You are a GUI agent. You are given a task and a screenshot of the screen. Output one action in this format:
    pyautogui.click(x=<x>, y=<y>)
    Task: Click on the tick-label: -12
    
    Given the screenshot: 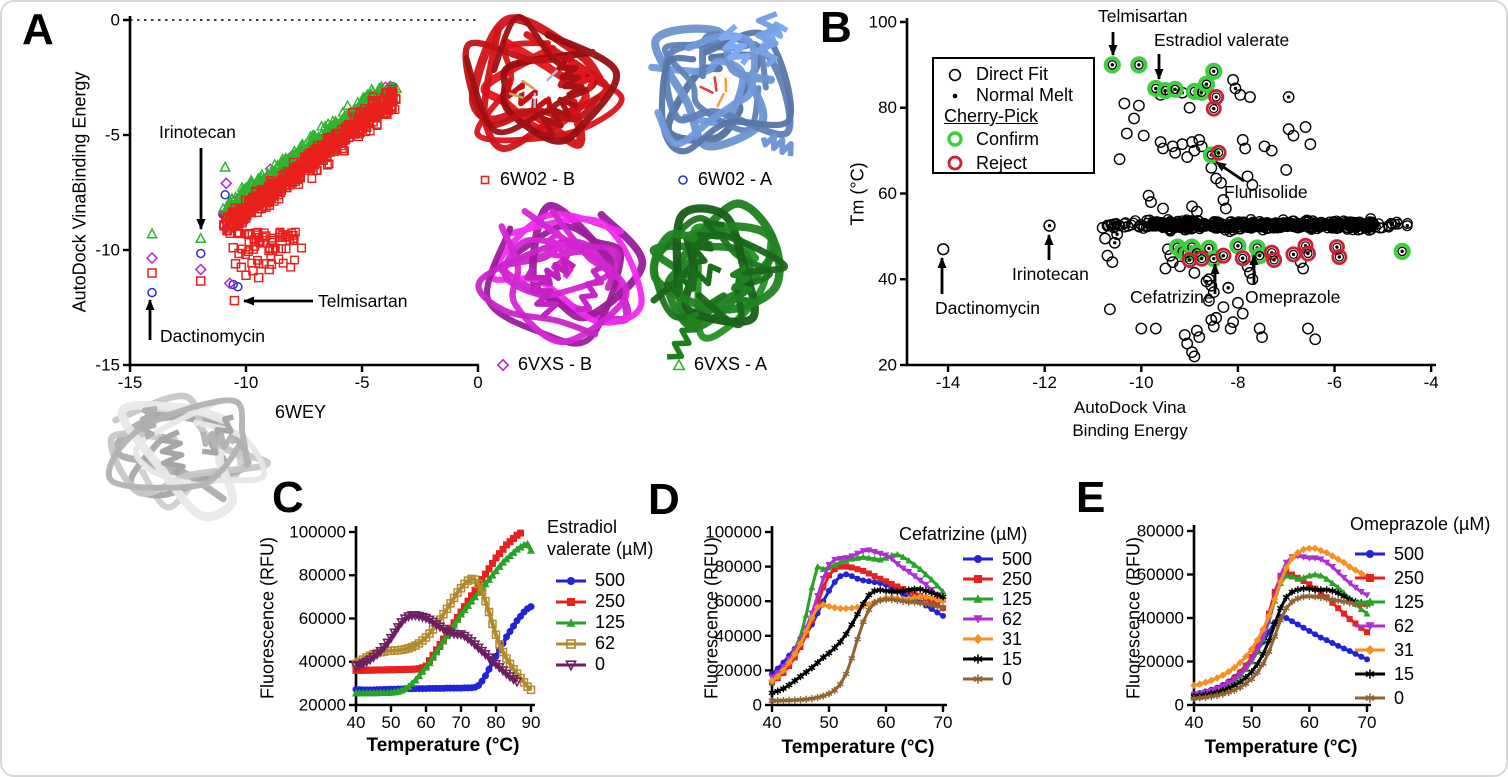 What is the action you would take?
    pyautogui.click(x=1044, y=382)
    